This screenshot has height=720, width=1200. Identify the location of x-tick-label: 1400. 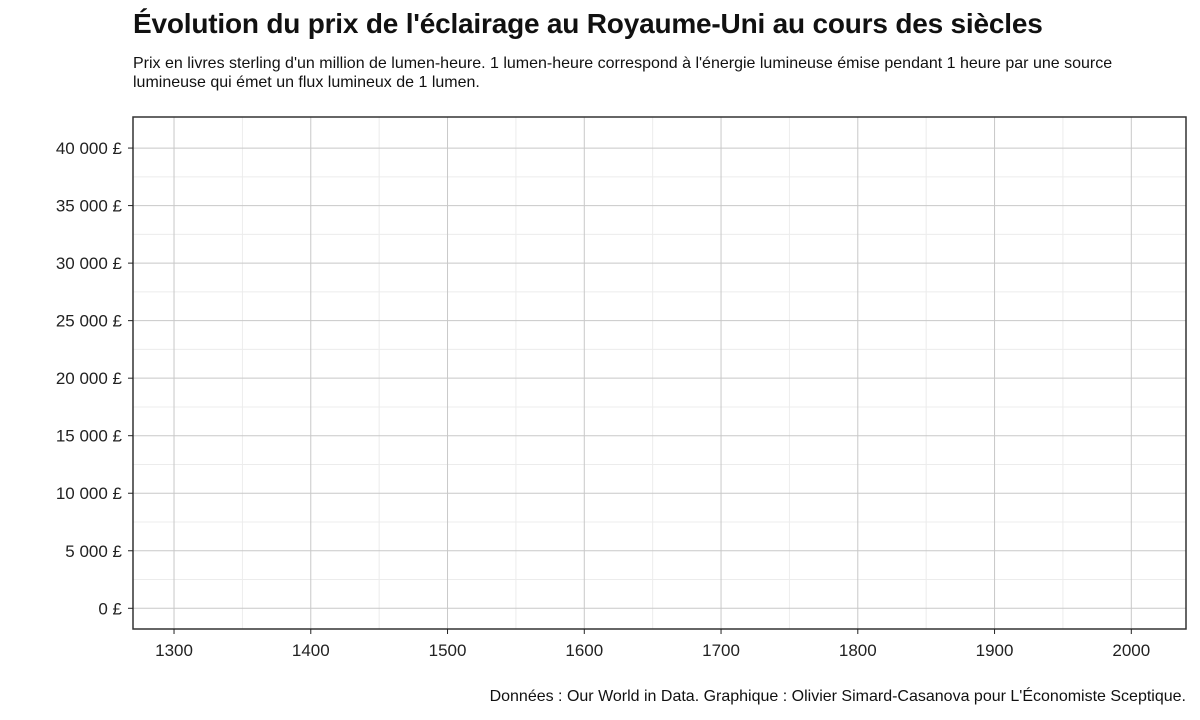
(311, 650).